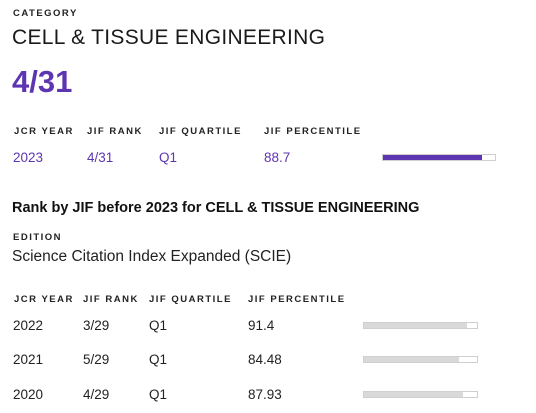 Image resolution: width=536 pixels, height=413 pixels. I want to click on header-jif-percentile: JIF PERCENTILE, so click(313, 131).